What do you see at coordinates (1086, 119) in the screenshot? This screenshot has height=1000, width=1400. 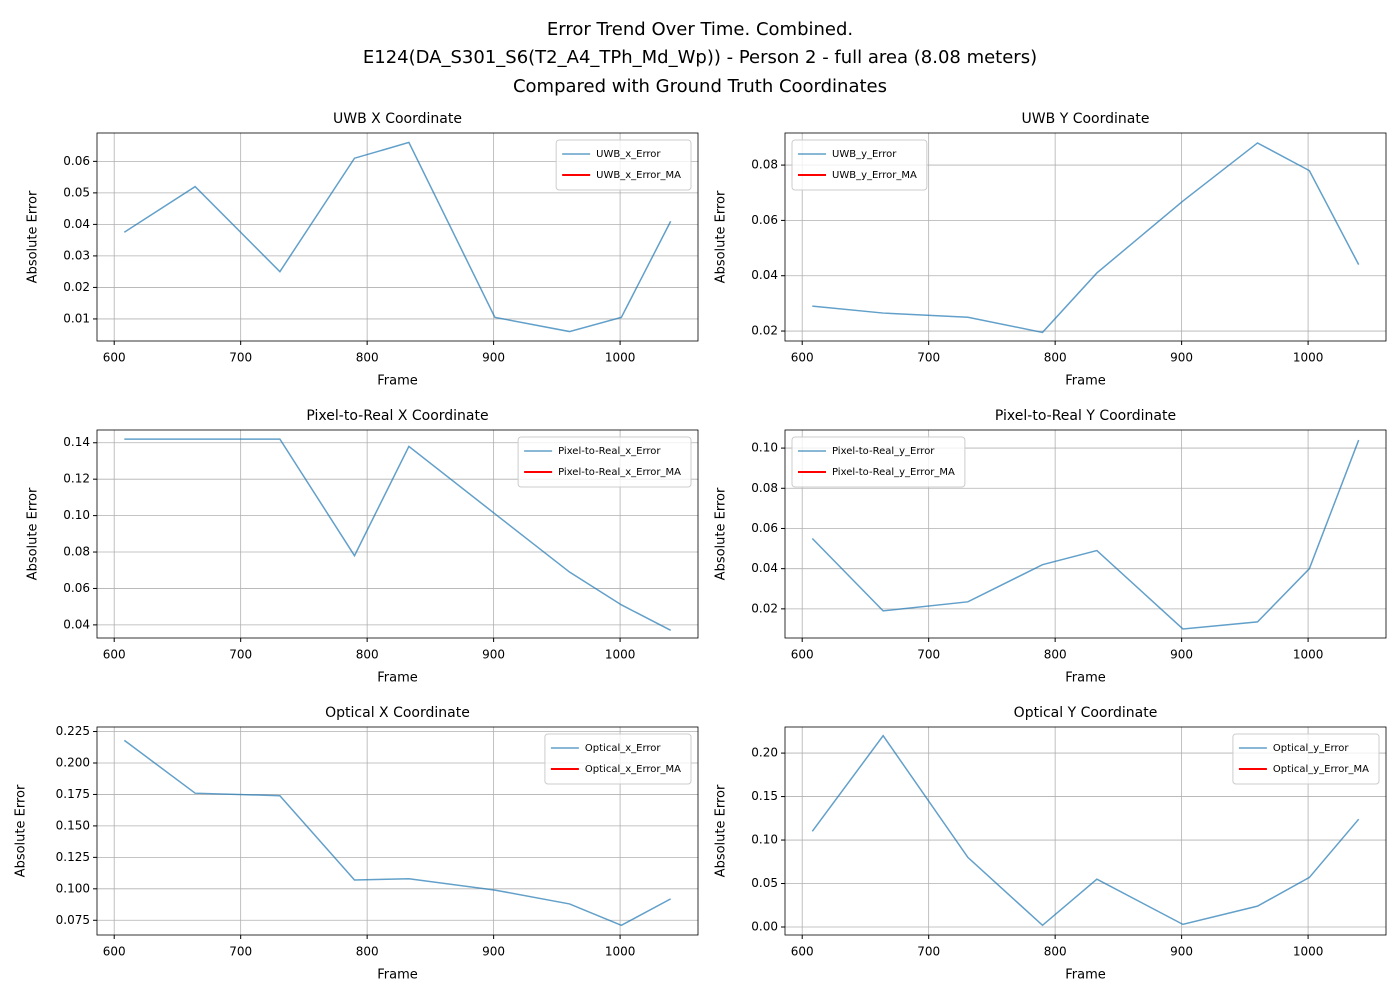 I see `subplot-title: UWB Y Coordinate` at bounding box center [1086, 119].